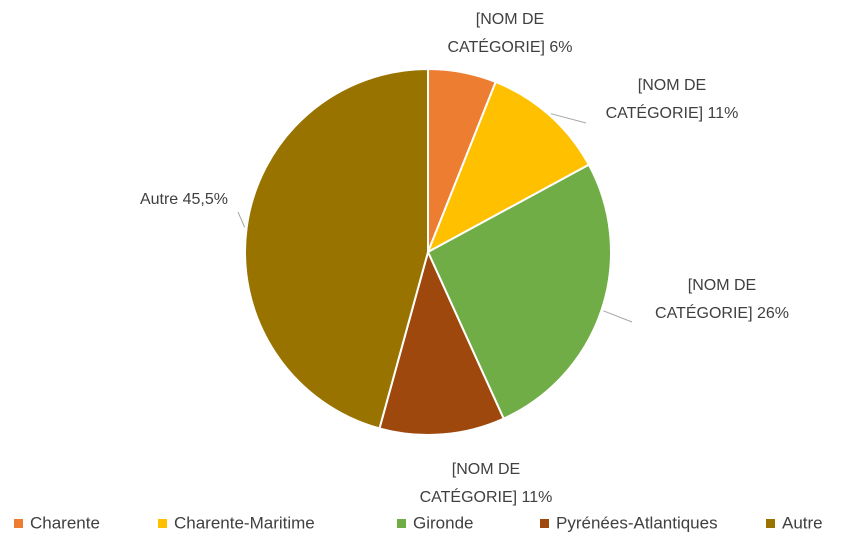  I want to click on legend-label: Charente-Maritime, so click(244, 522).